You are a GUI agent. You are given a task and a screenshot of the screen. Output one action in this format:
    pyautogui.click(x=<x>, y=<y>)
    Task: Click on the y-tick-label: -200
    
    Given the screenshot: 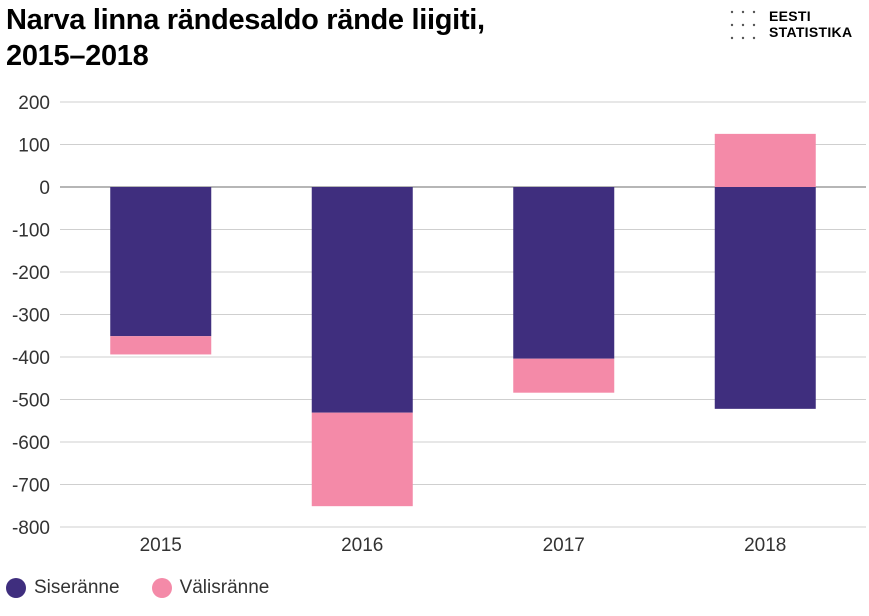 What is the action you would take?
    pyautogui.click(x=31, y=273)
    